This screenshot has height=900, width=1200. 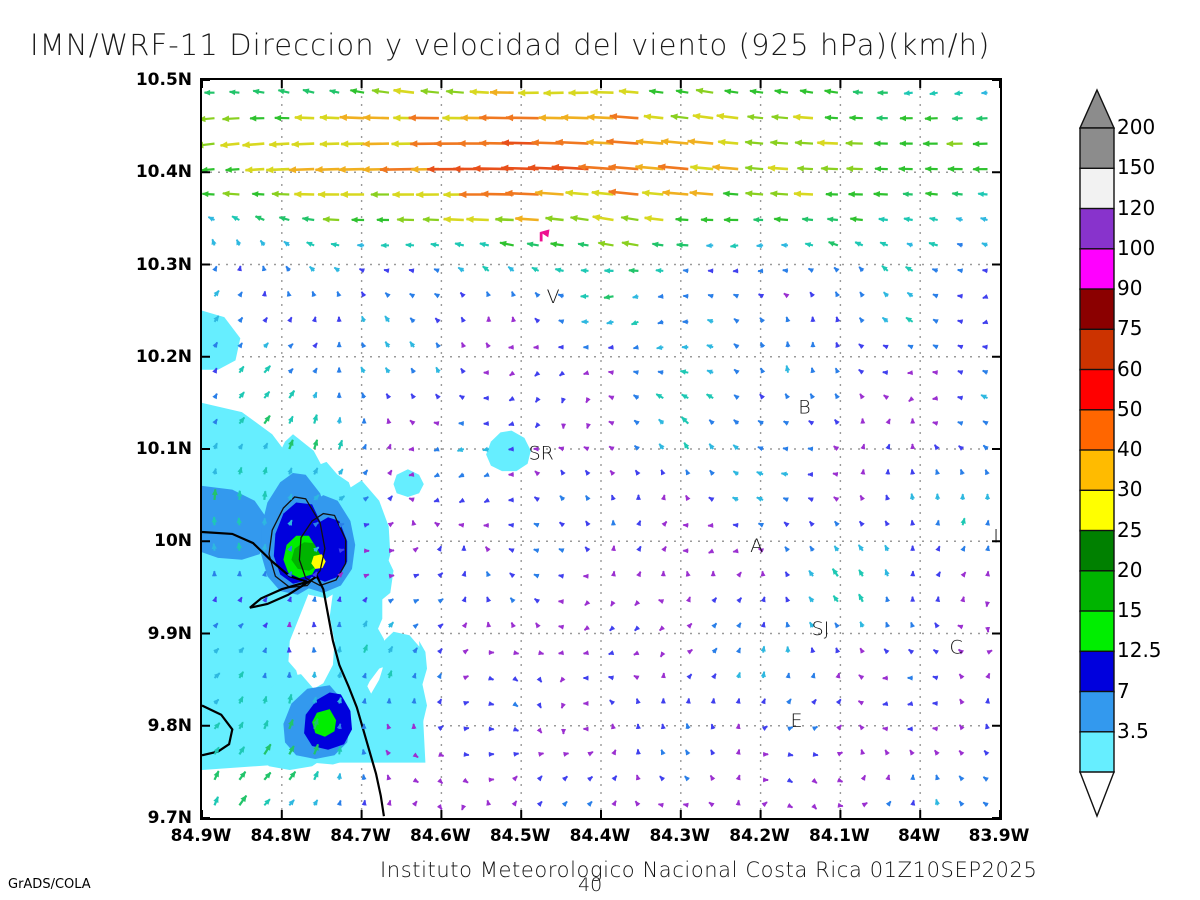 I want to click on x-axis-tick-label: 84.4W, so click(x=600, y=836).